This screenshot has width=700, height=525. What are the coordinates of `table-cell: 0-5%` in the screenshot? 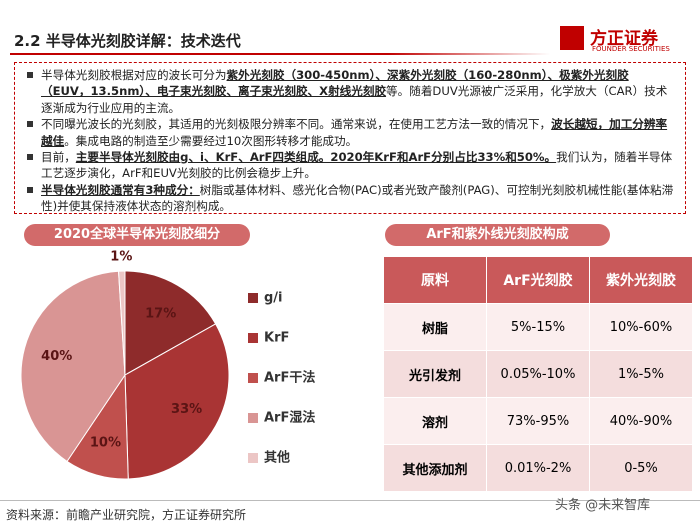 It's located at (641, 468).